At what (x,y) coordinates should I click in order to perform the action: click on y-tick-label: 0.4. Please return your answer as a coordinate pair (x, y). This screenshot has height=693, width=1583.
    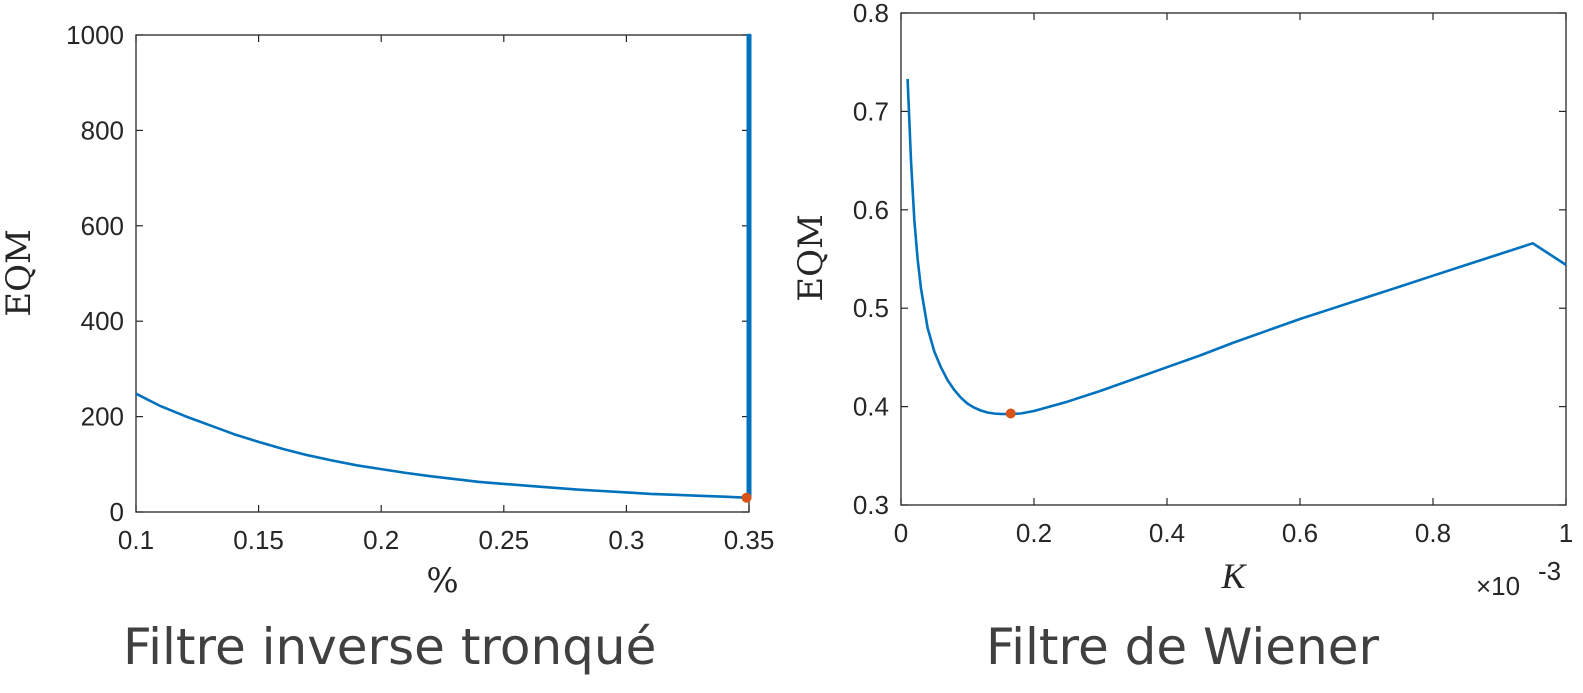
    Looking at the image, I should click on (871, 407).